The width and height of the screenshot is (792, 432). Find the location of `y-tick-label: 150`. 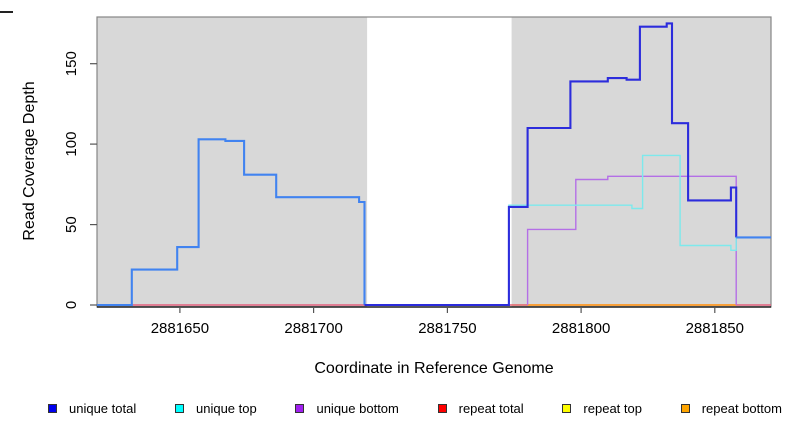

y-tick-label: 150 is located at coordinates (71, 63).